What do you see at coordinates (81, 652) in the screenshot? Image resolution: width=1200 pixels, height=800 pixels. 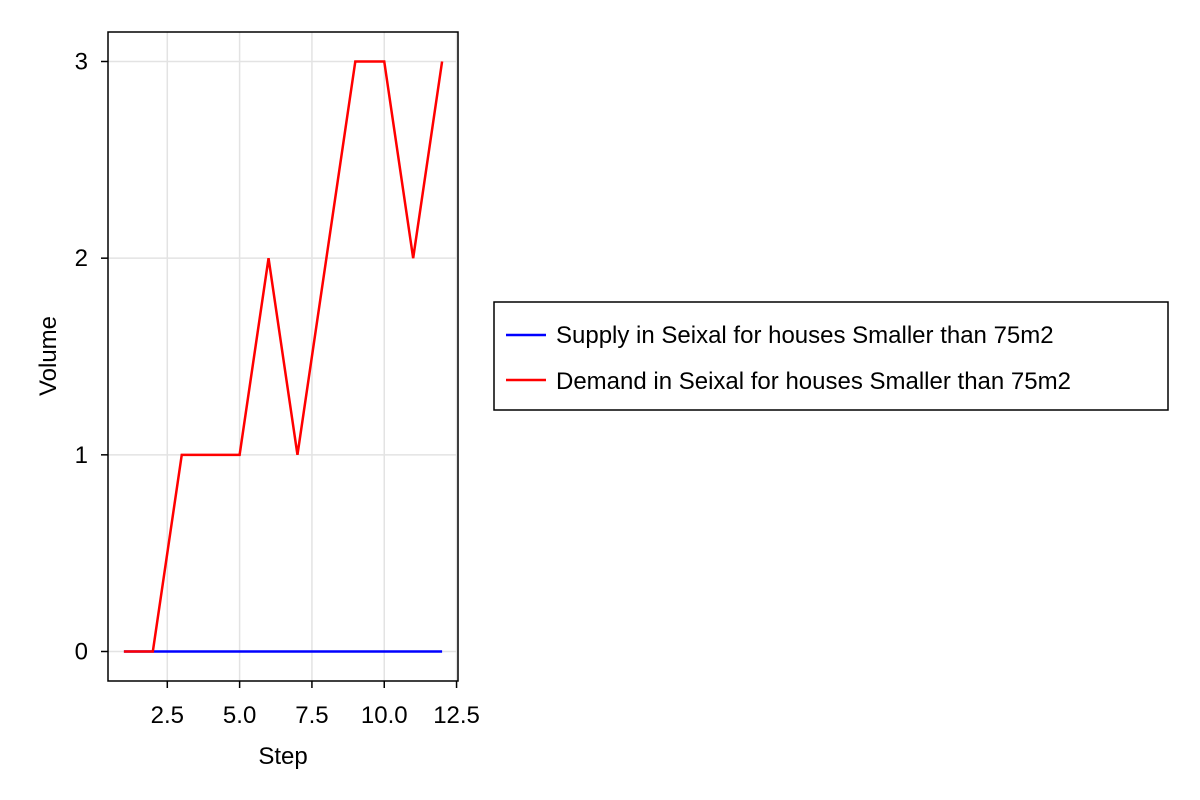 I see `y-tick-label: 0` at bounding box center [81, 652].